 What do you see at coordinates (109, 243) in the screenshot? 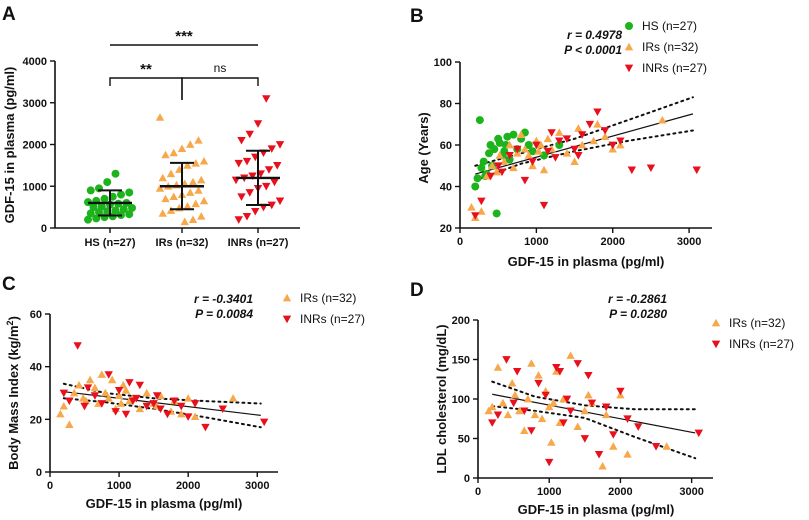
I see `panel-a-category-label: HS (n=27)` at bounding box center [109, 243].